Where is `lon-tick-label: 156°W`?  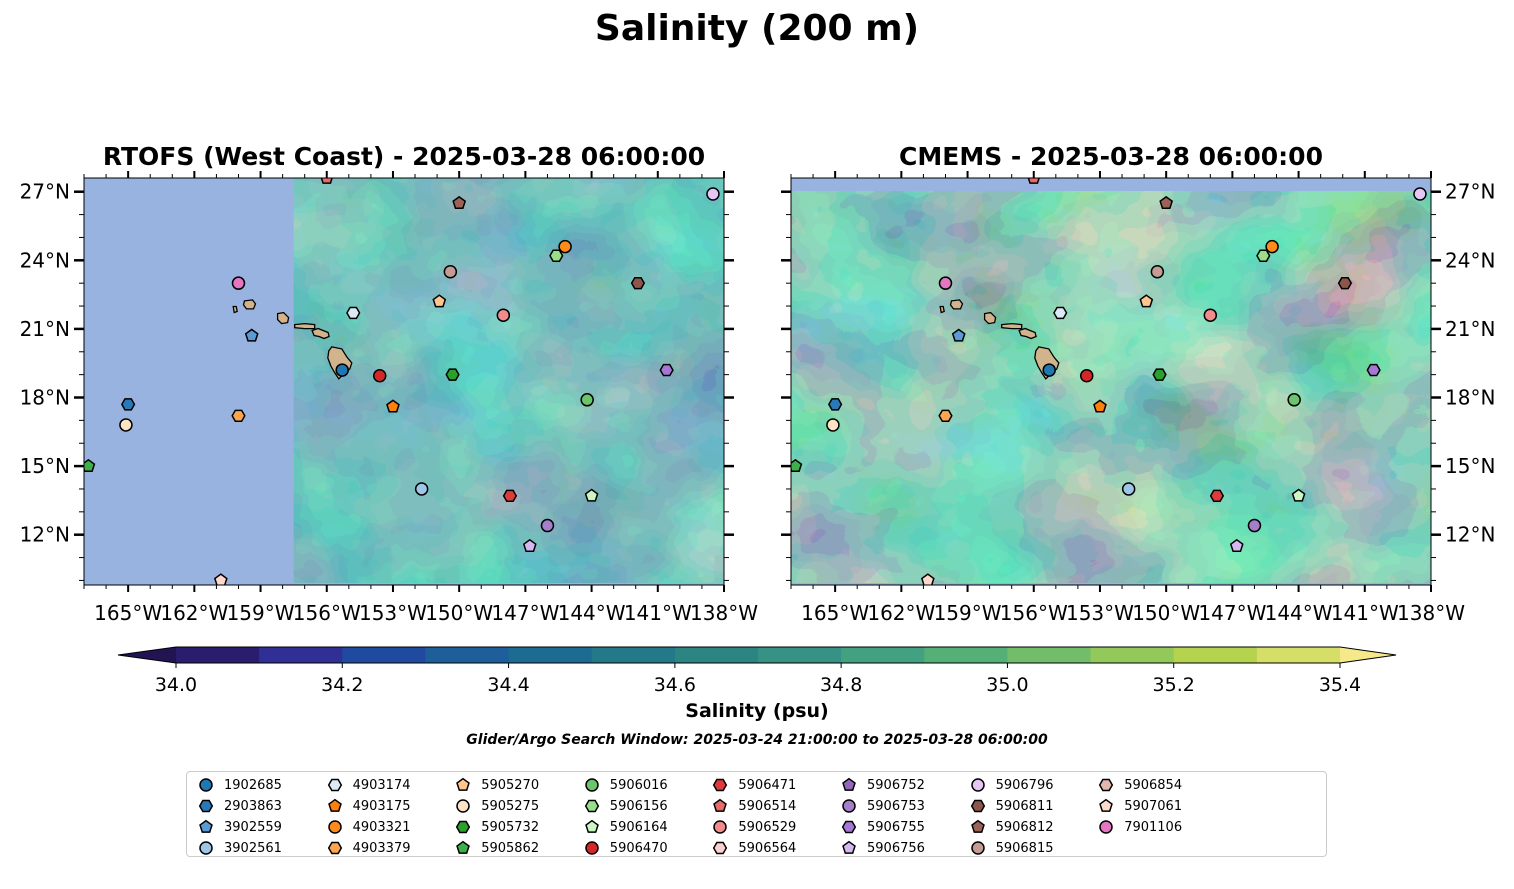 lon-tick-label: 156°W is located at coordinates (327, 613).